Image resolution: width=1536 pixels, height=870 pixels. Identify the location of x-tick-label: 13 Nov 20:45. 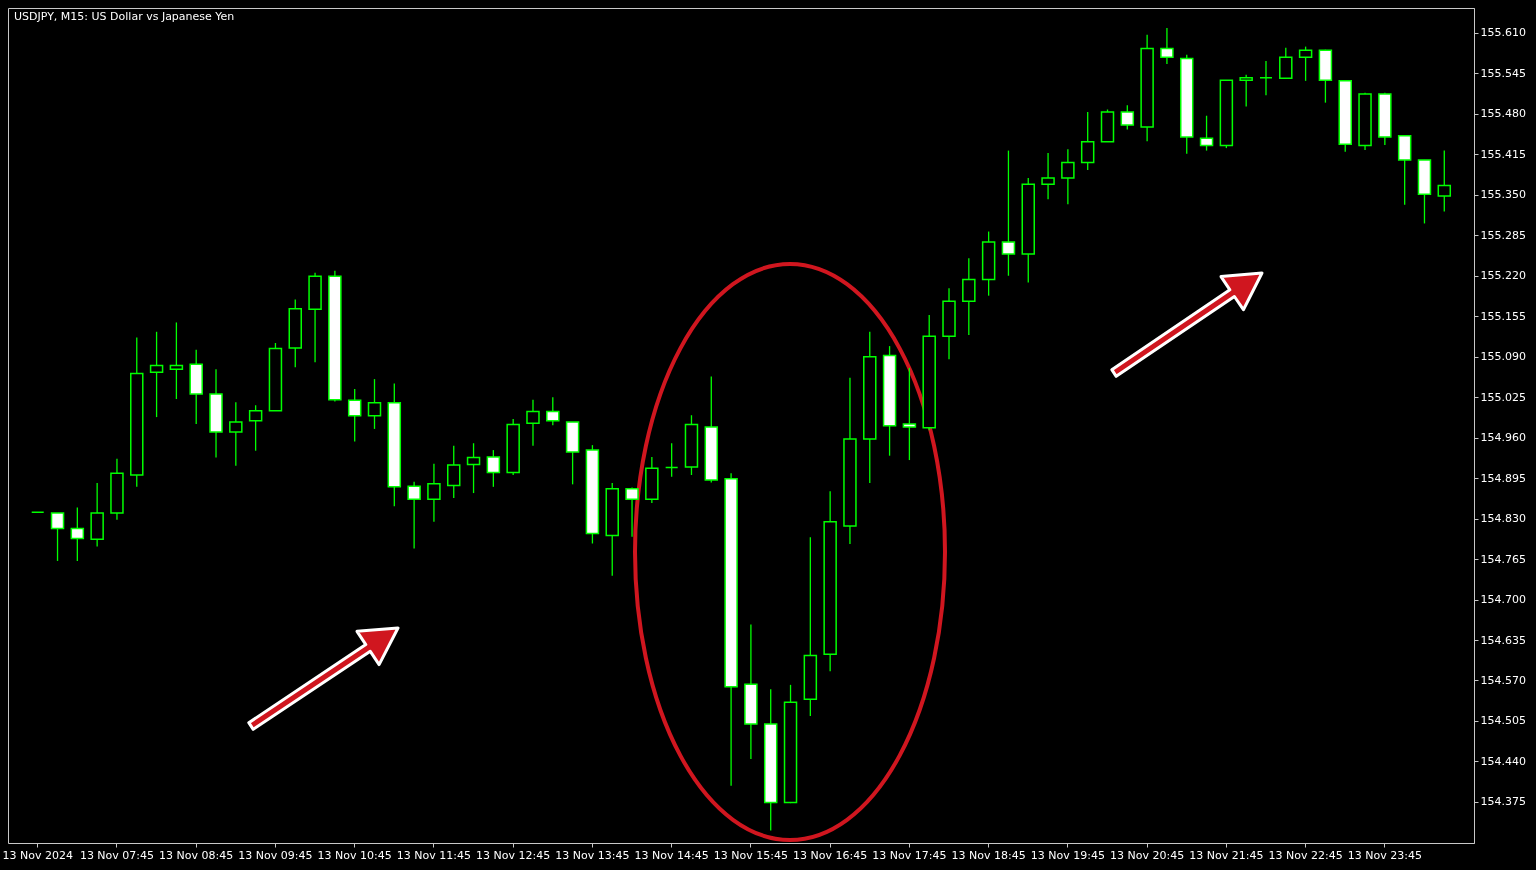
(1147, 855).